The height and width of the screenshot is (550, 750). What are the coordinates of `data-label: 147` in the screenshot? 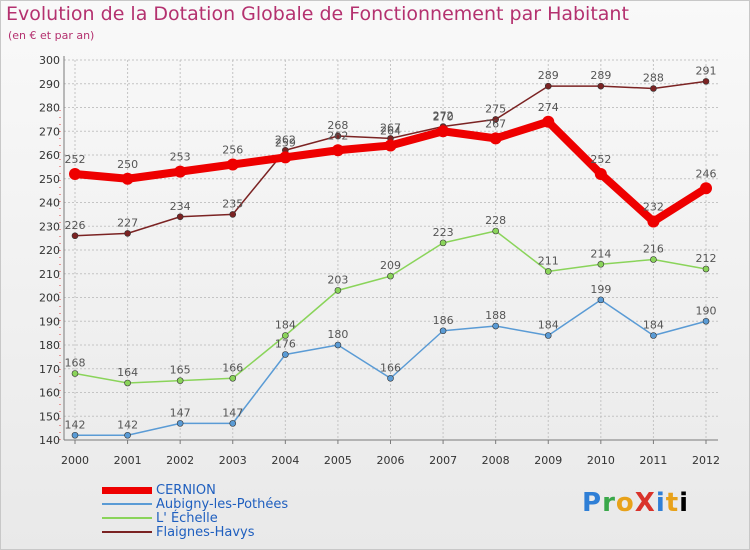 It's located at (180, 412).